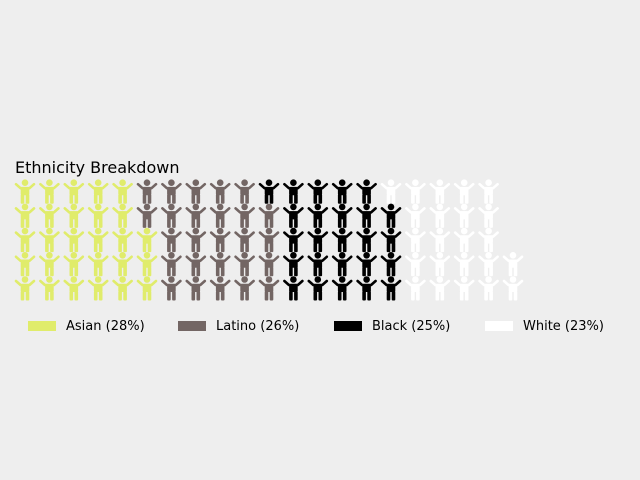 The height and width of the screenshot is (480, 640). Describe the element at coordinates (105, 326) in the screenshot. I see `legend-label-asian: Asian (28%)` at that location.